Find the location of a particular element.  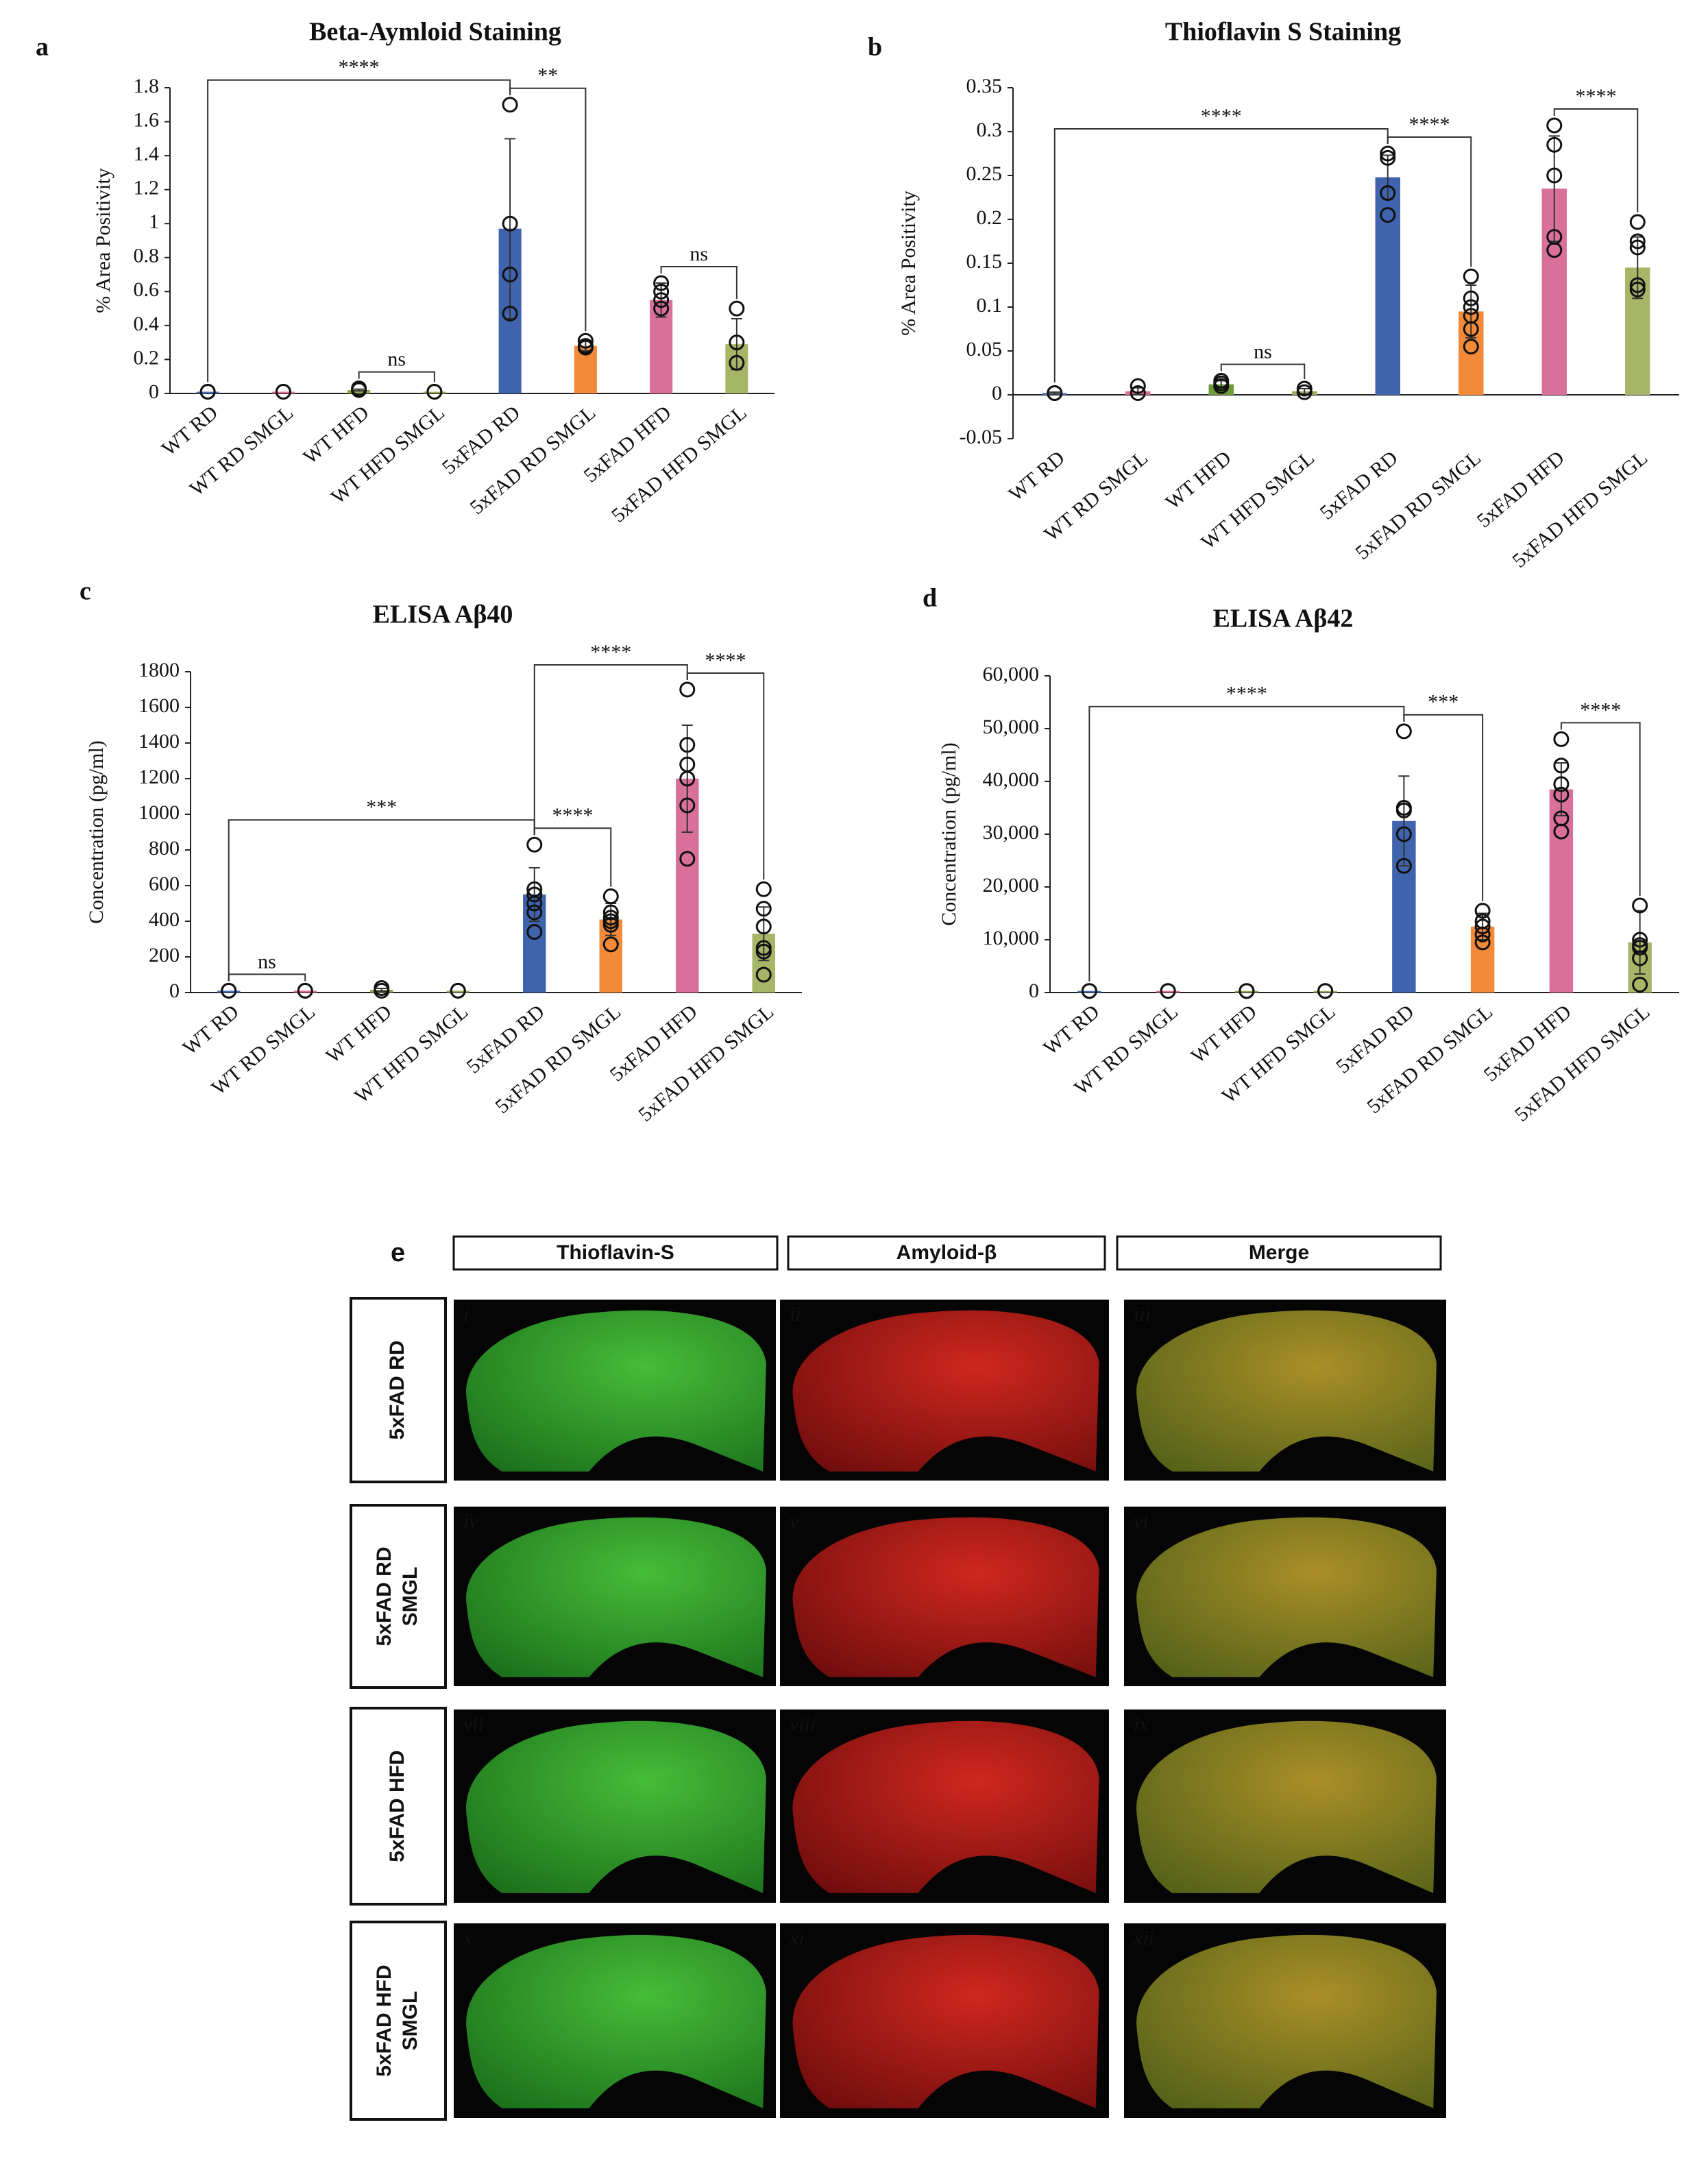

y-tick-label: 1000 is located at coordinates (159, 813).